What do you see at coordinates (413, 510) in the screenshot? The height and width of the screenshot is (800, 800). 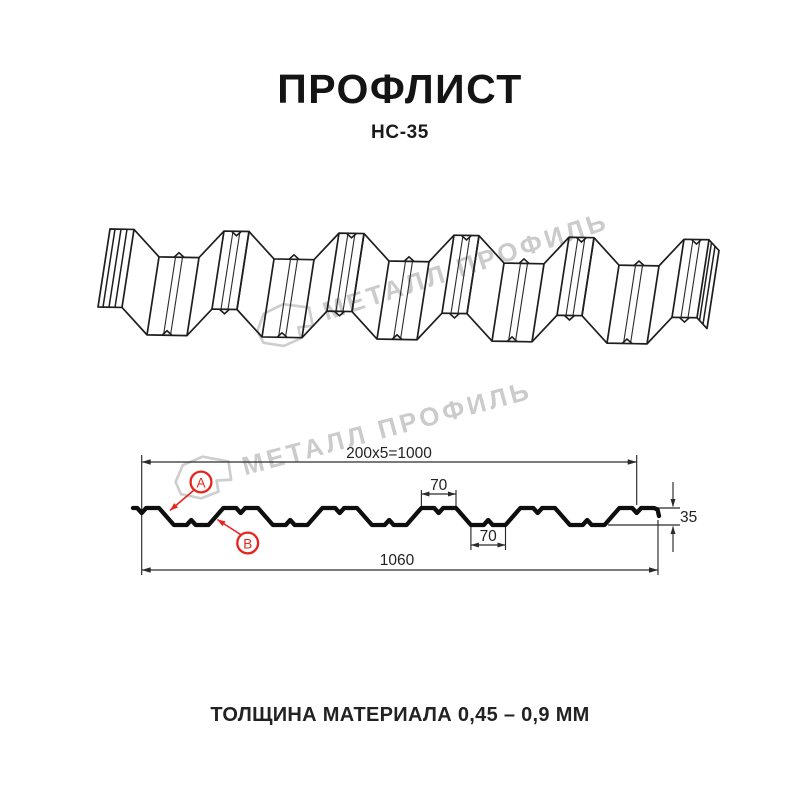 I see `profile-section-drawing: 200x5=1000 1060 70 70 35 А В` at bounding box center [413, 510].